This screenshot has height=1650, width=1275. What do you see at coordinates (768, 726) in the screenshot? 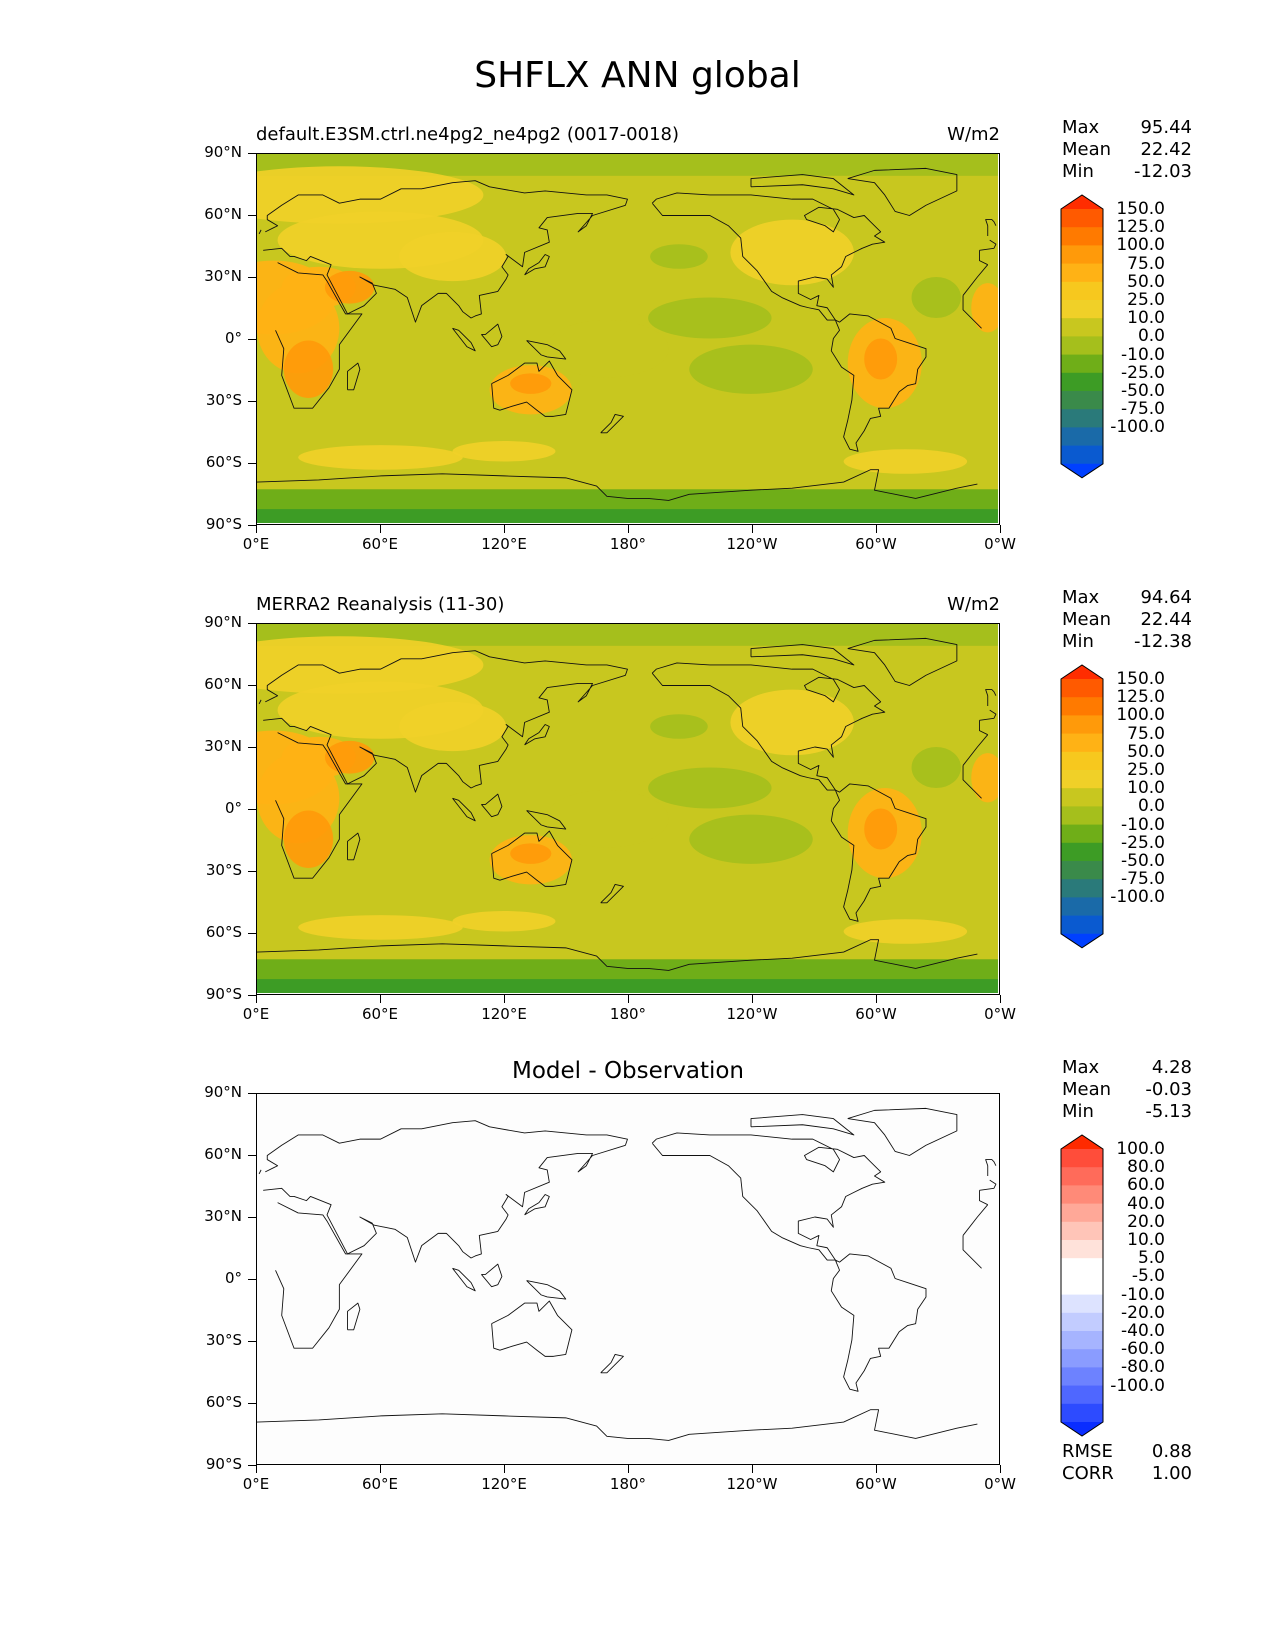
I see `coastline-northamerica` at bounding box center [768, 726].